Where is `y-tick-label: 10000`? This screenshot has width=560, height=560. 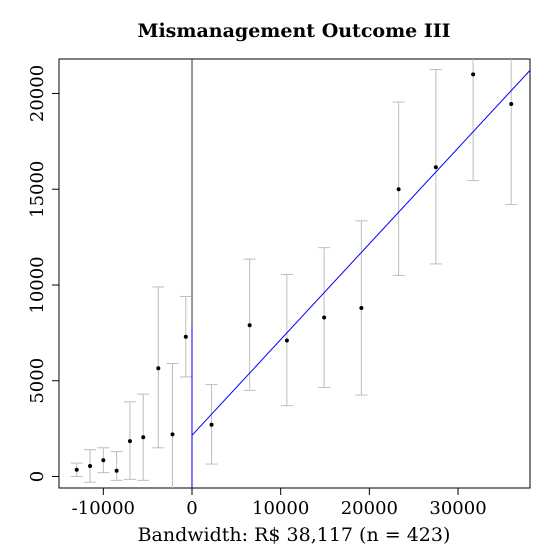 y-tick-label: 10000 is located at coordinates (37, 284).